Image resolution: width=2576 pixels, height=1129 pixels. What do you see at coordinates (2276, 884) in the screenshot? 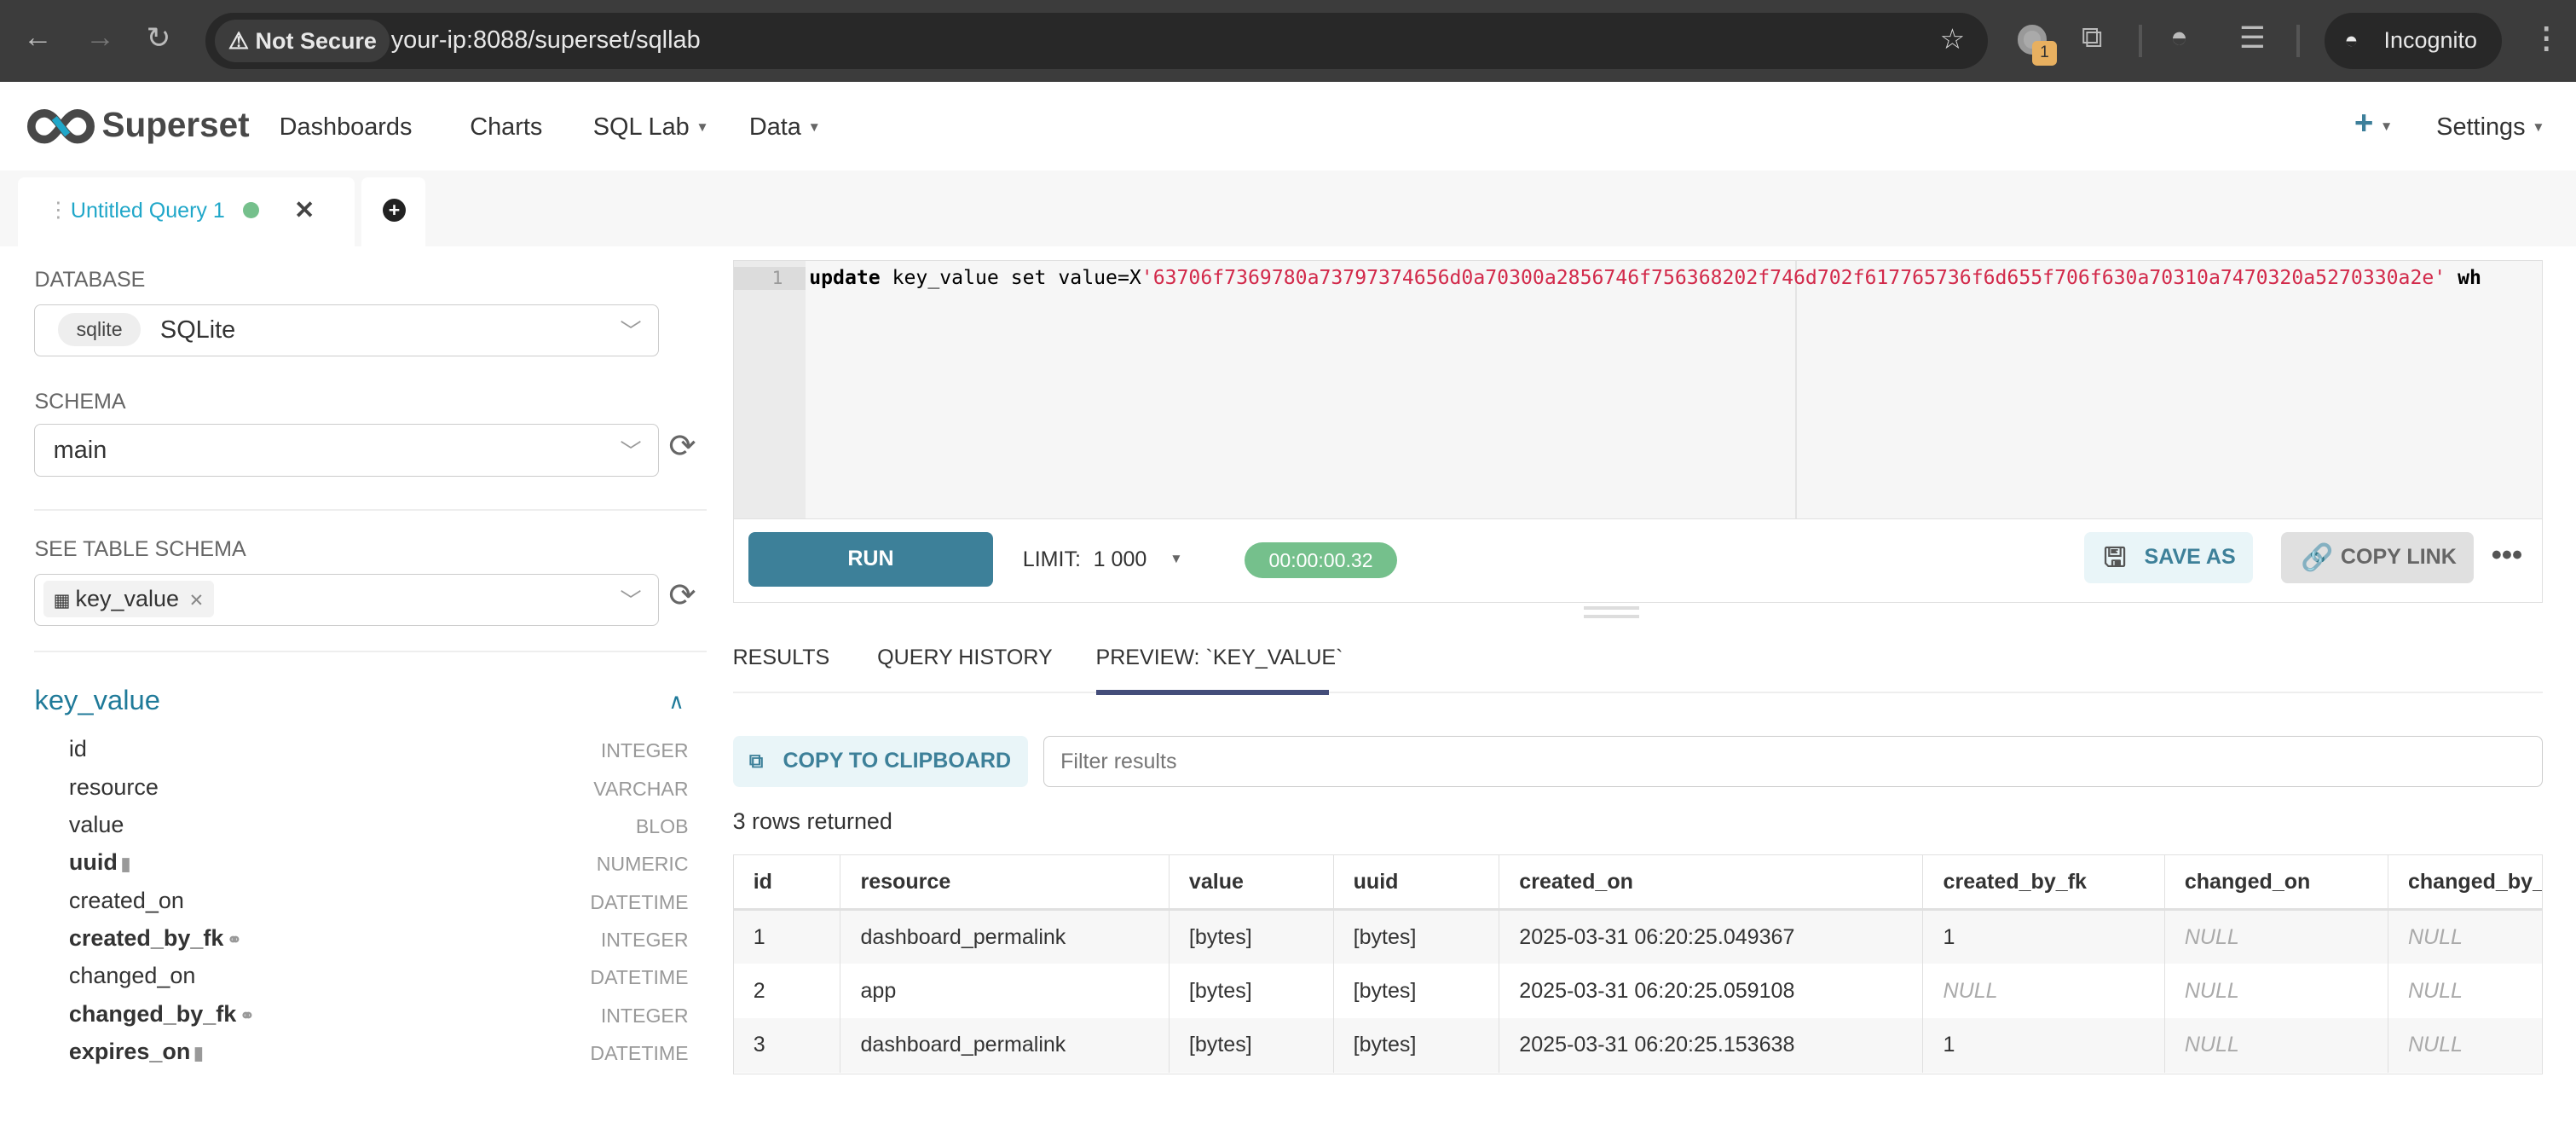
I see `column-header: changed_on` at bounding box center [2276, 884].